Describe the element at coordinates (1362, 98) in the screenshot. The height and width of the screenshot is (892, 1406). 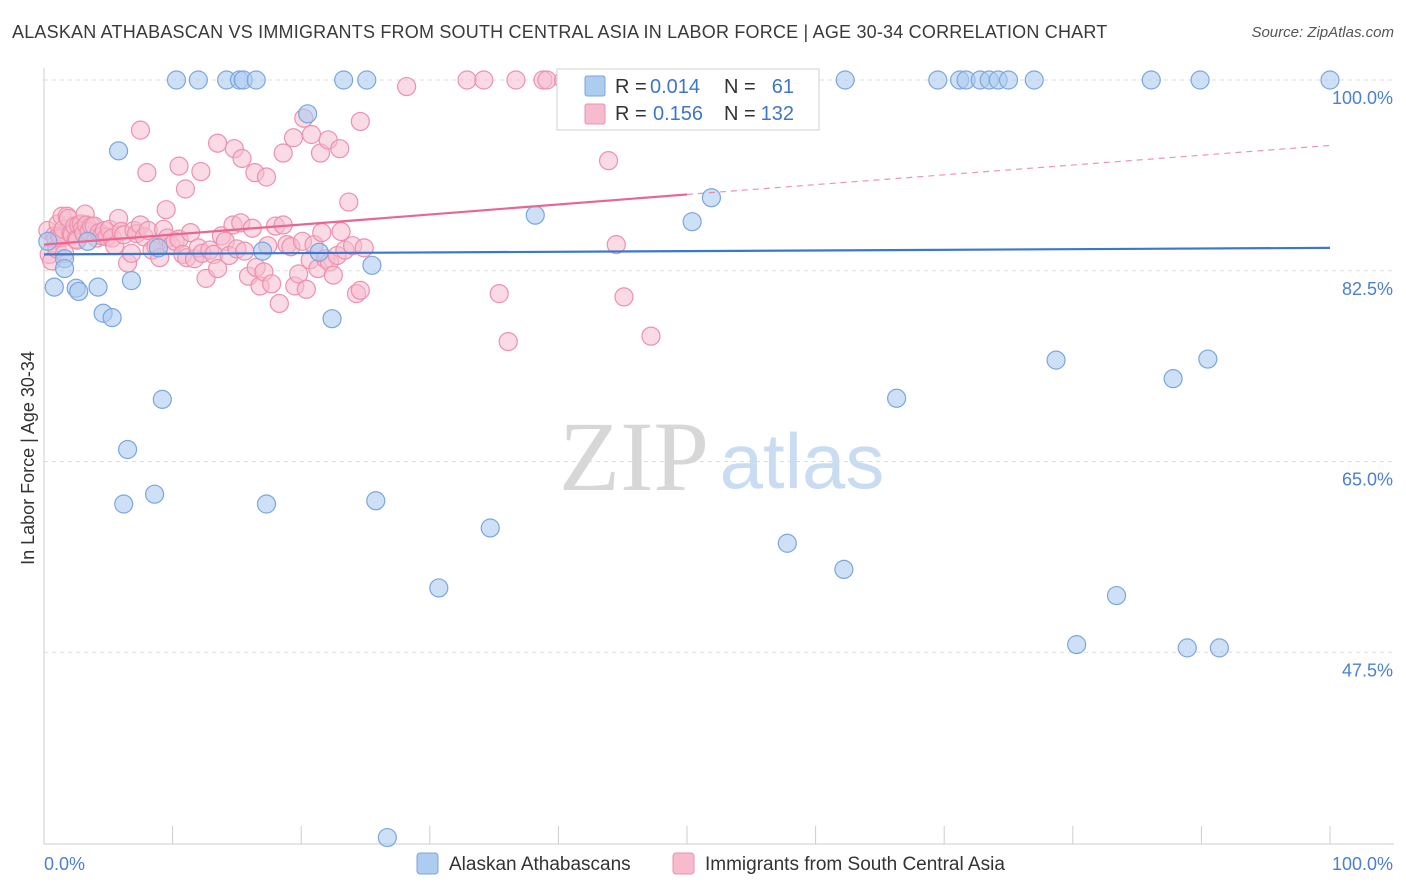
I see `y-tick-label-3: 100.0%` at that location.